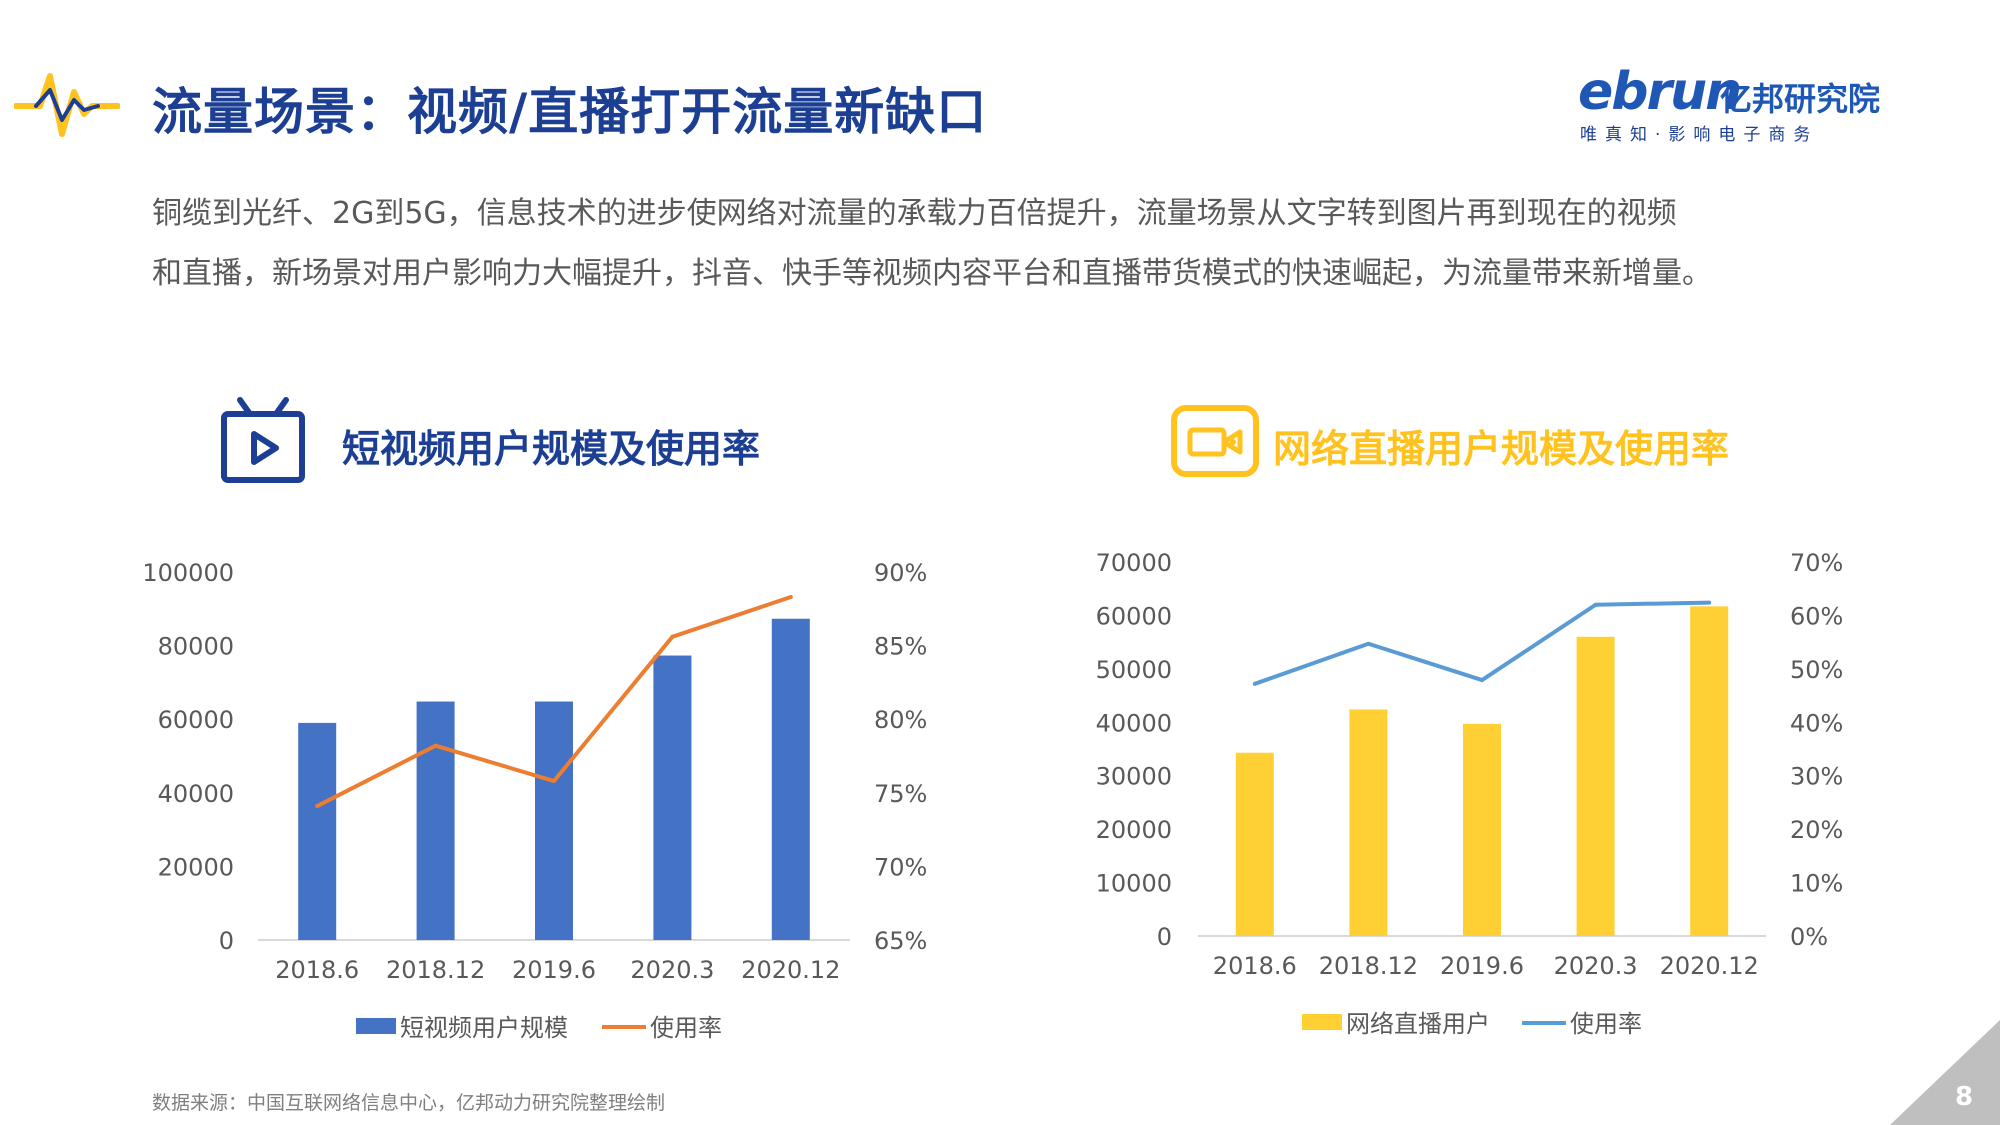  Describe the element at coordinates (1709, 966) in the screenshot. I see `chart2-x-tick-label: 2020.12` at that location.